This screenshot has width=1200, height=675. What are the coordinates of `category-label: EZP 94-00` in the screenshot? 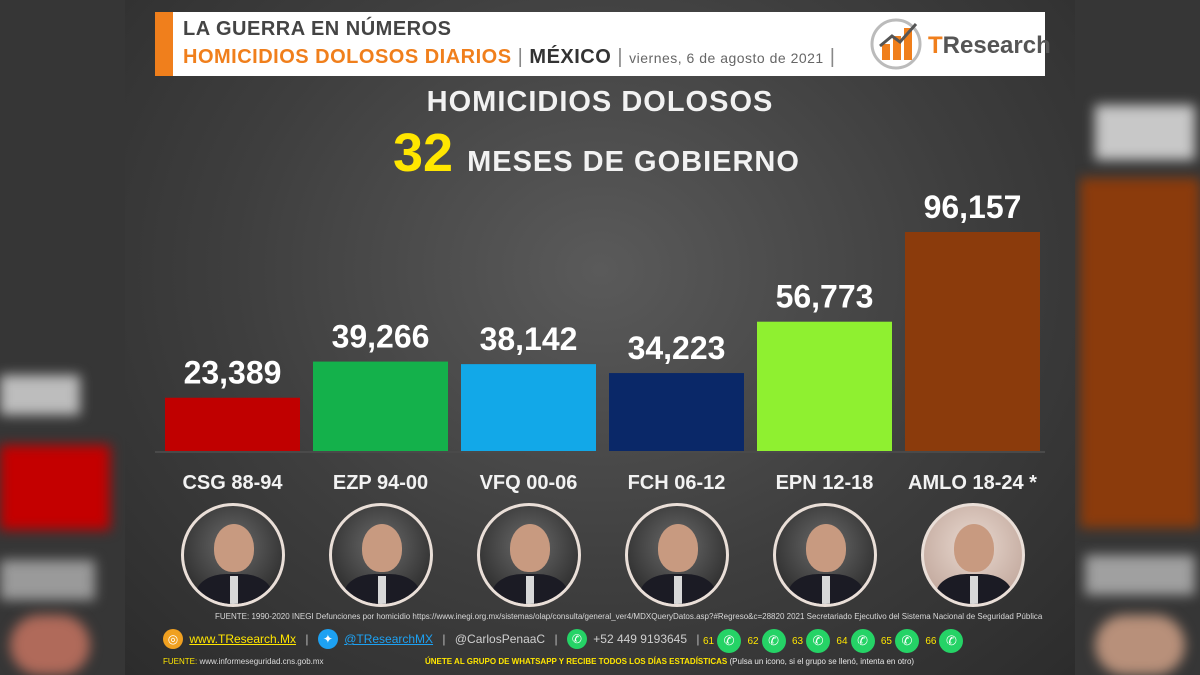 It's located at (380, 483).